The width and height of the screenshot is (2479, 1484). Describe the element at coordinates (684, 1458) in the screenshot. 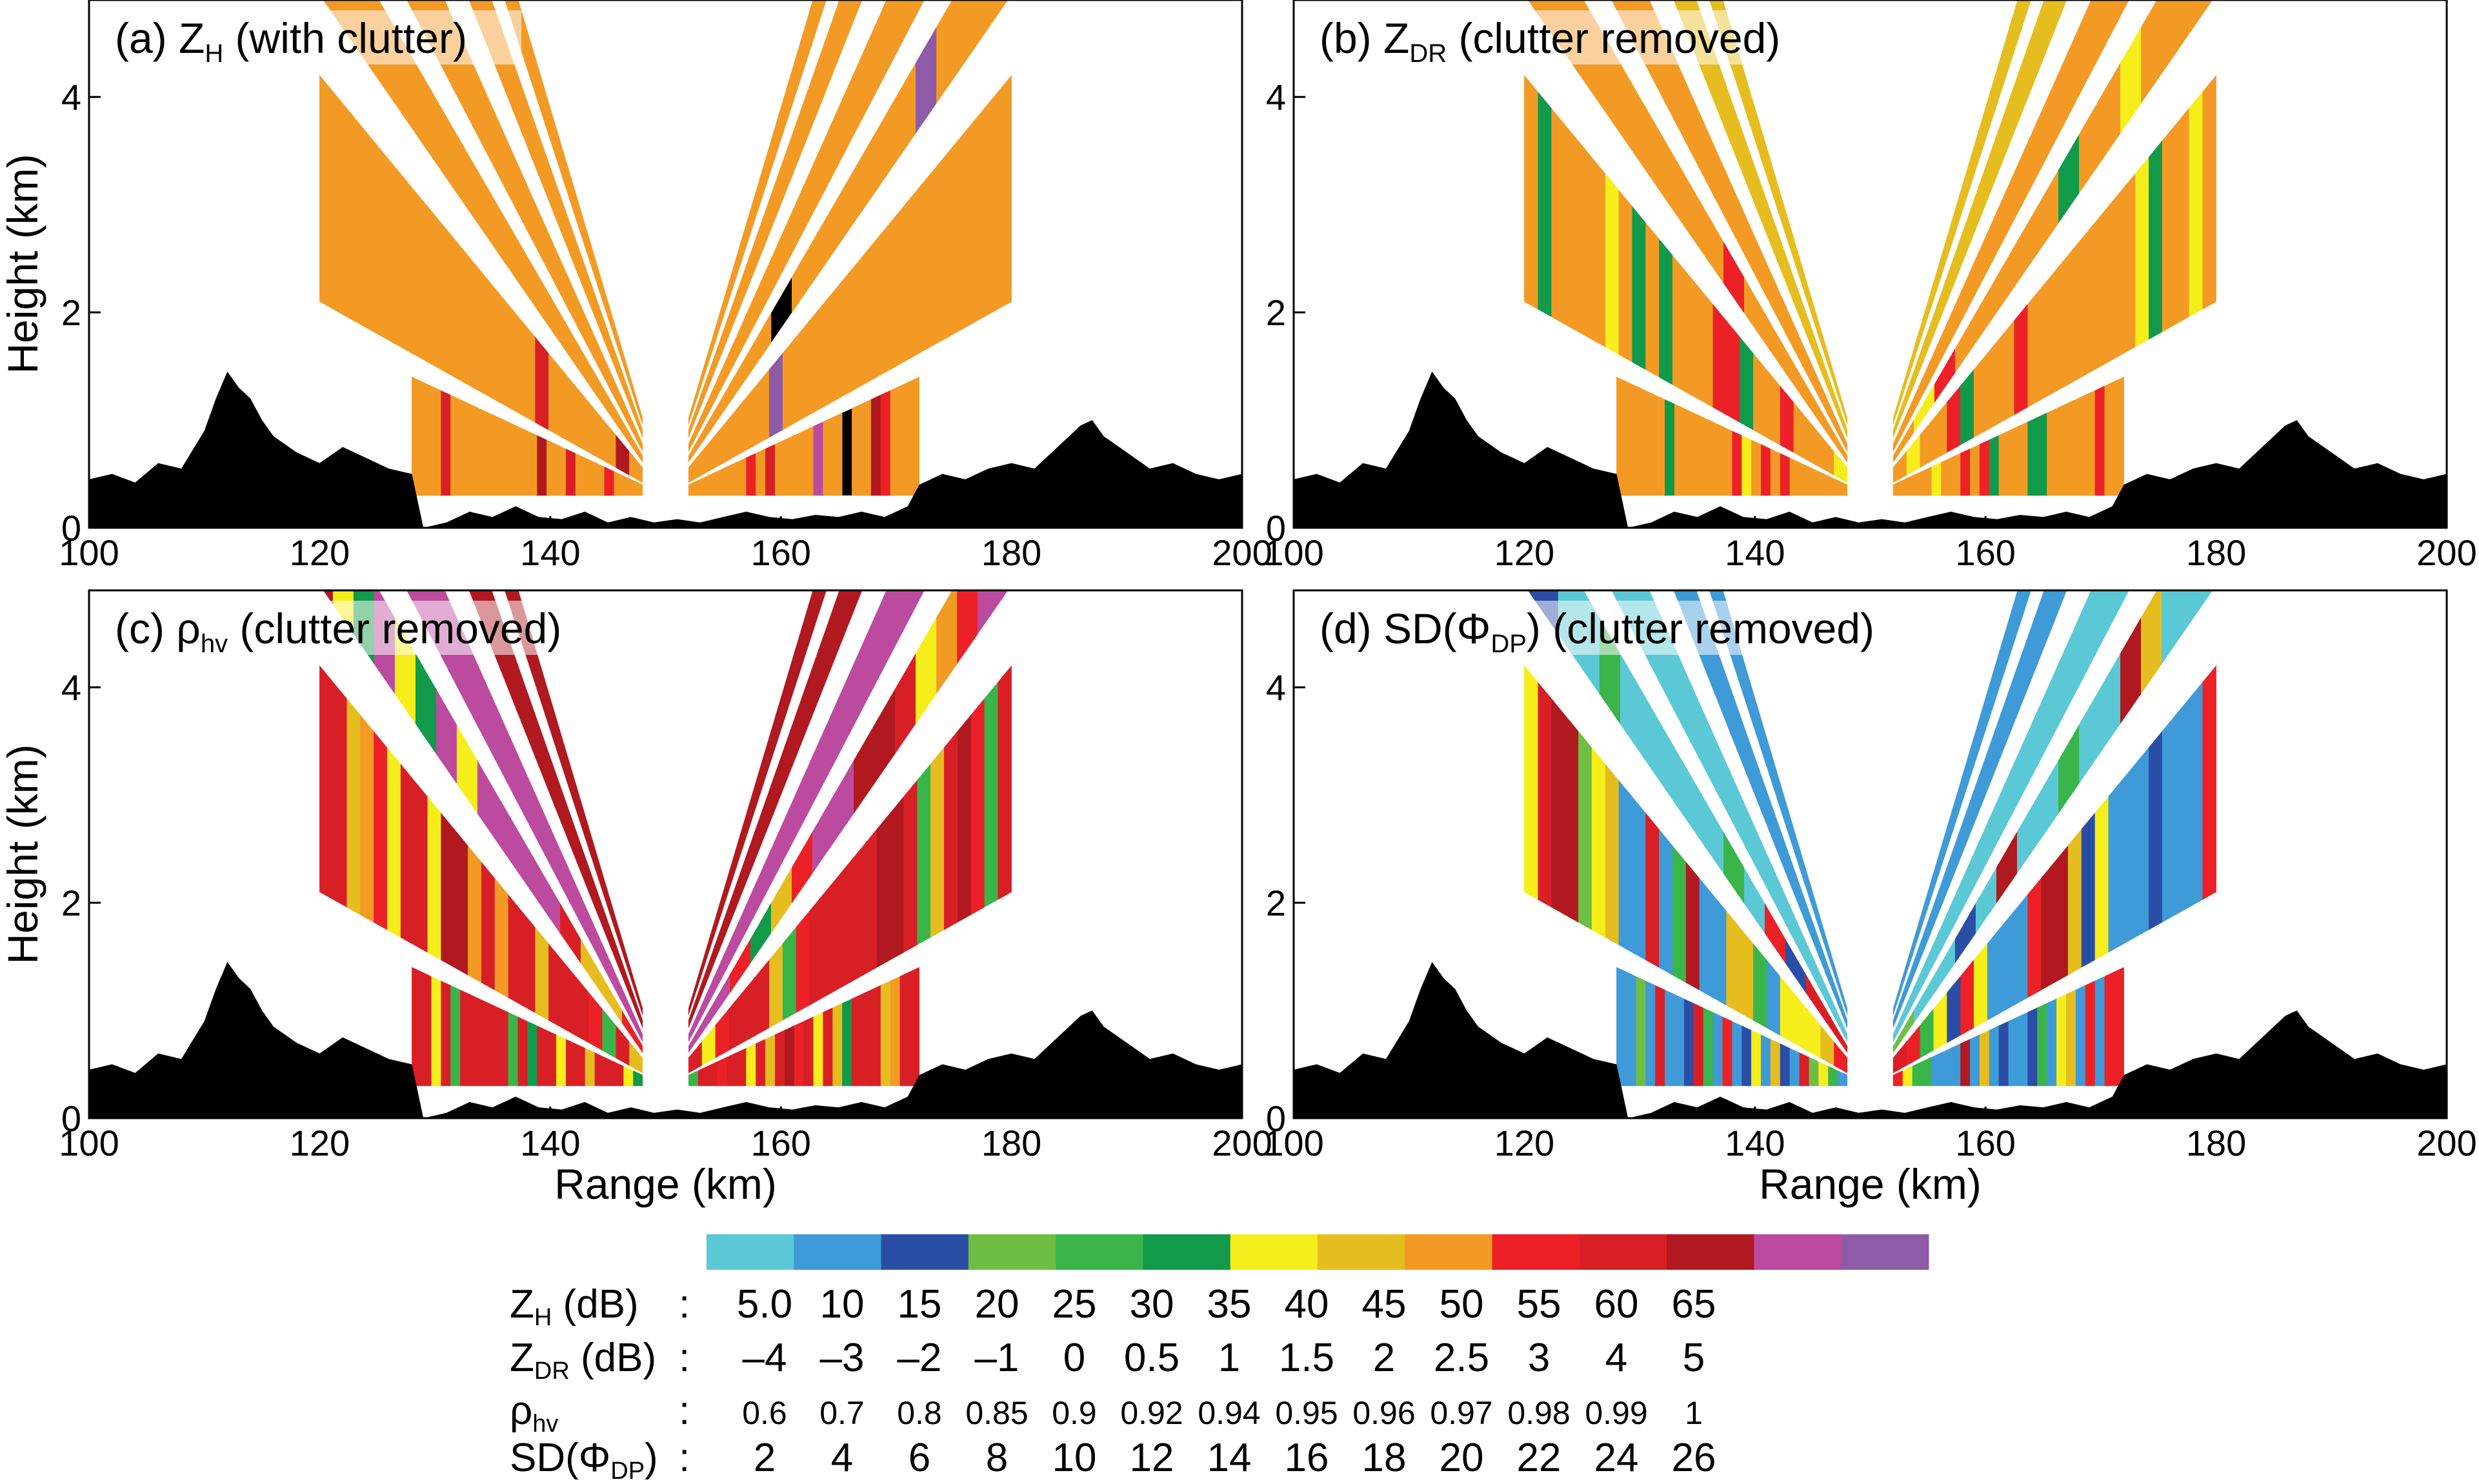

I see `legend-row-colon: :` at that location.